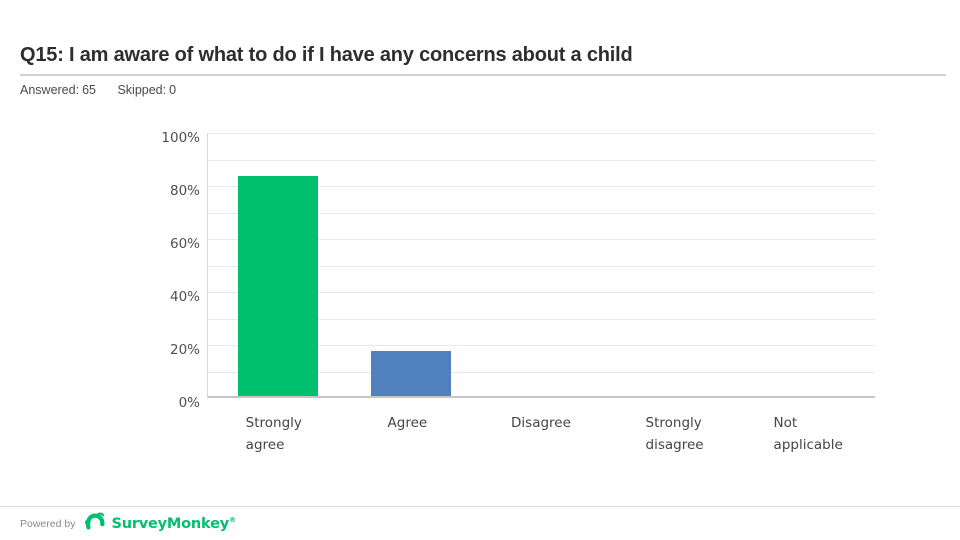 The width and height of the screenshot is (960, 540). What do you see at coordinates (142, 90) in the screenshot?
I see `skipped-label: Skipped:` at bounding box center [142, 90].